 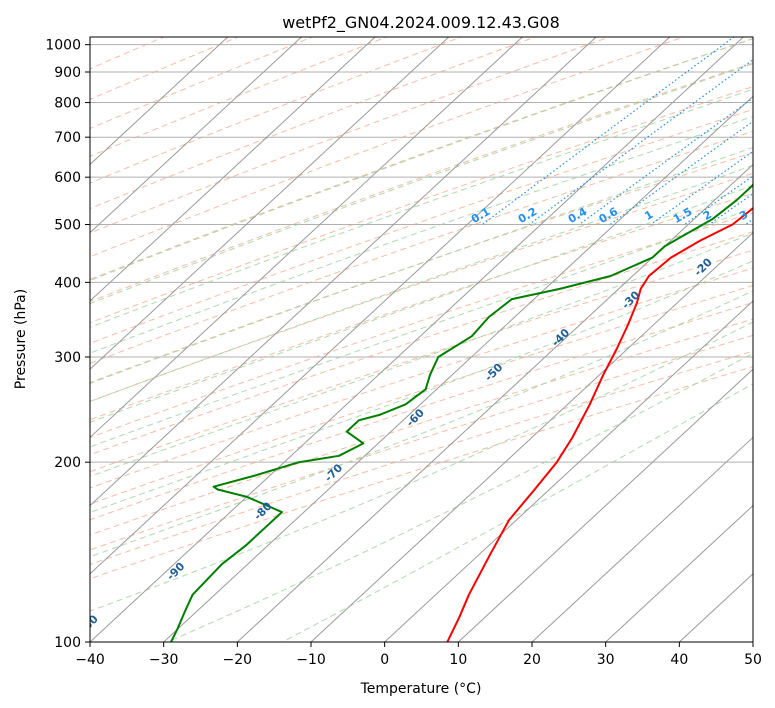 I want to click on x-tick-label: 10, so click(x=458, y=660).